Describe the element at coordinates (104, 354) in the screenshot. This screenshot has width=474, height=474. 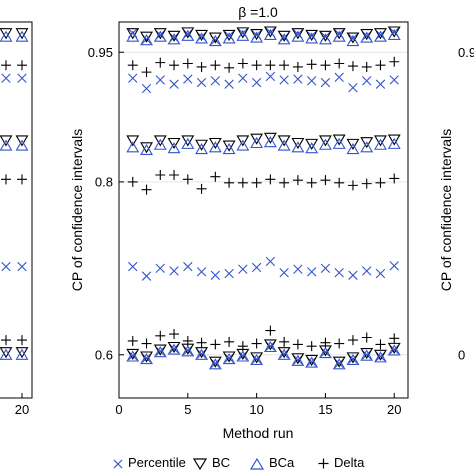
I see `y-tick-label: 0.6` at that location.